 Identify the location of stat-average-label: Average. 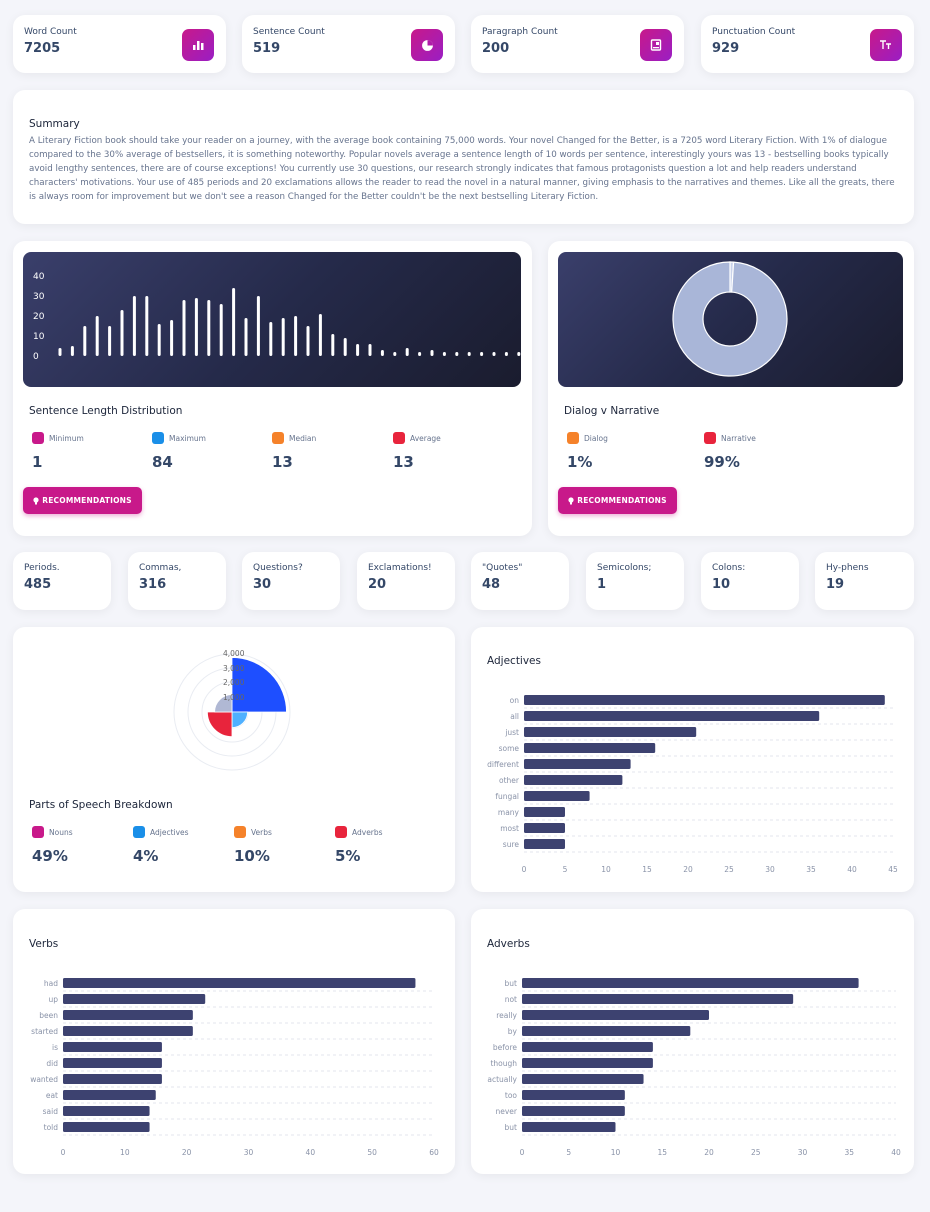
(425, 438).